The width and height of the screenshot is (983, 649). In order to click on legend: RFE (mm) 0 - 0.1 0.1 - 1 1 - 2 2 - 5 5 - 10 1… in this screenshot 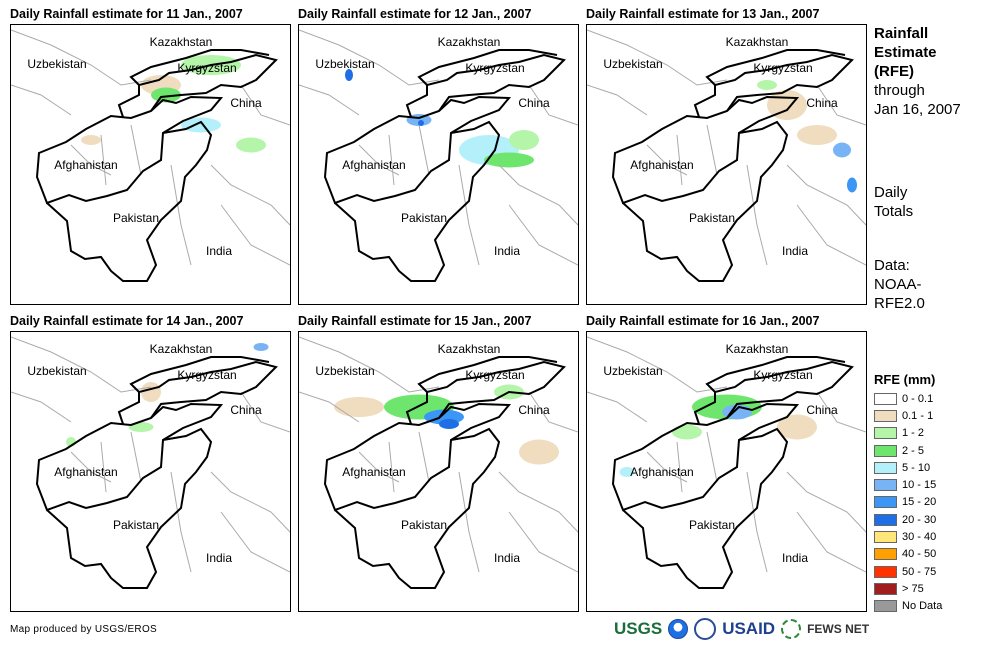, I will do `click(908, 493)`.